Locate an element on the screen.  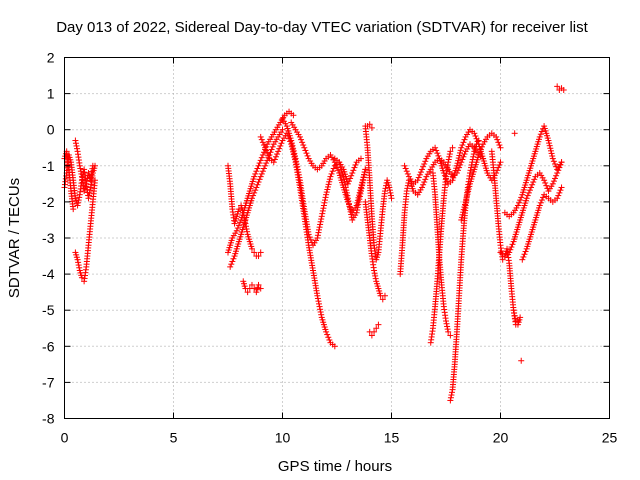
y-tick-label: 1 is located at coordinates (51, 94).